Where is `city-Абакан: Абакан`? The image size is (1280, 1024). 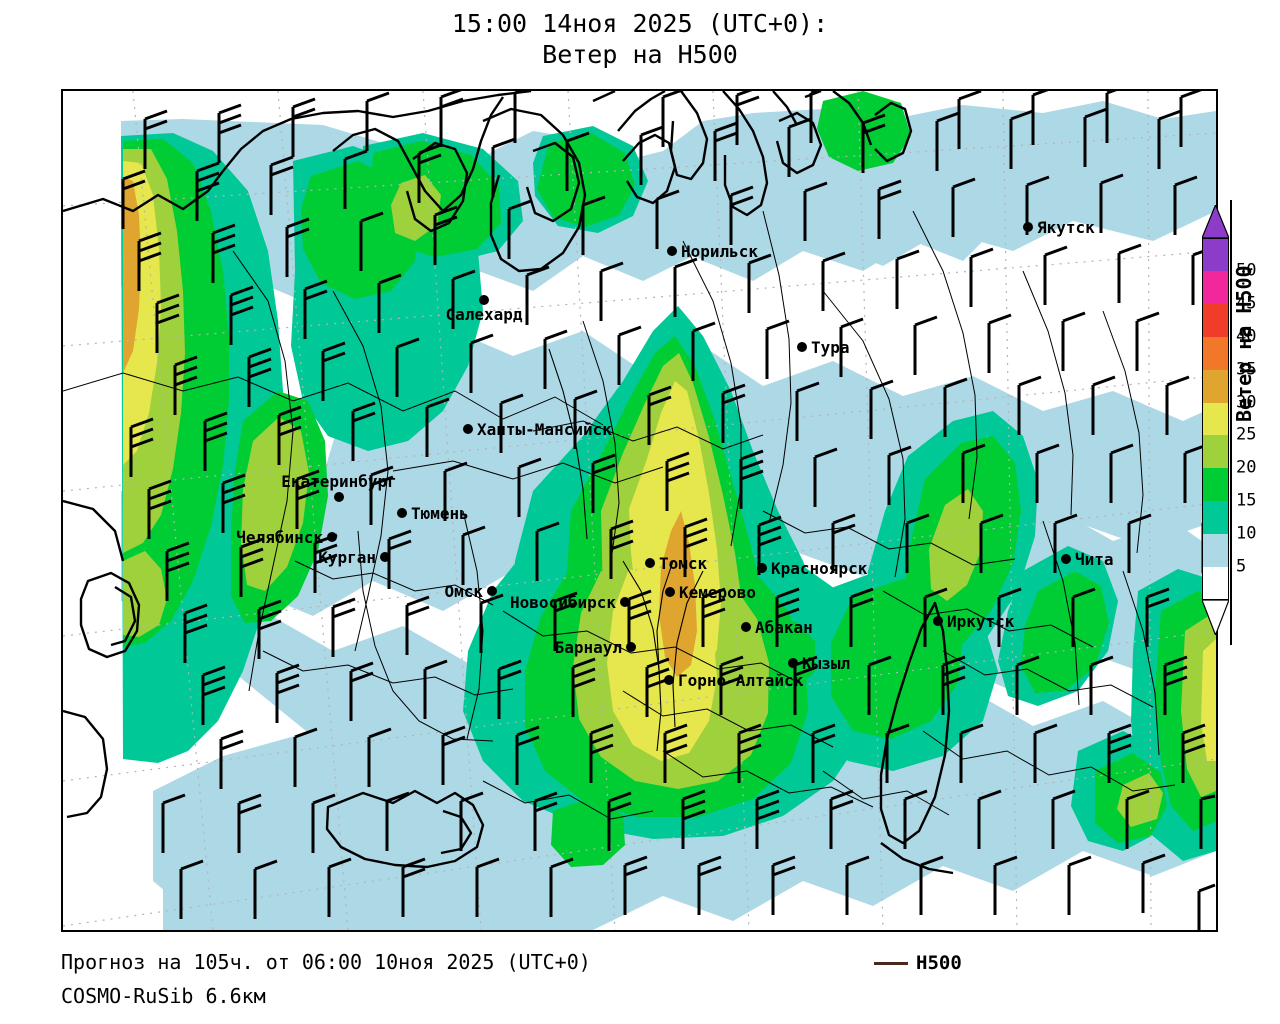
city-Абакан: Абакан is located at coordinates (777, 627).